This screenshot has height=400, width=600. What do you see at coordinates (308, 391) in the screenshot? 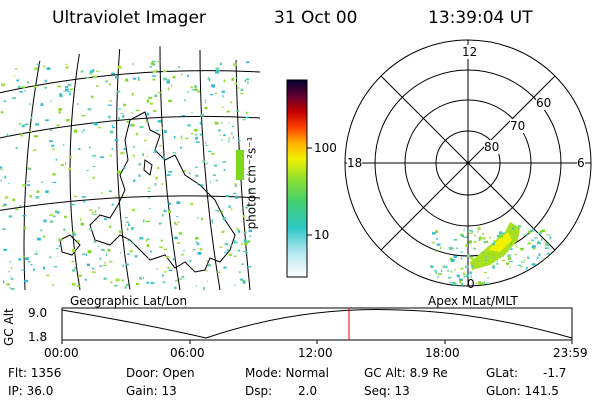
I see `info-dsp-value: 2.0` at bounding box center [308, 391].